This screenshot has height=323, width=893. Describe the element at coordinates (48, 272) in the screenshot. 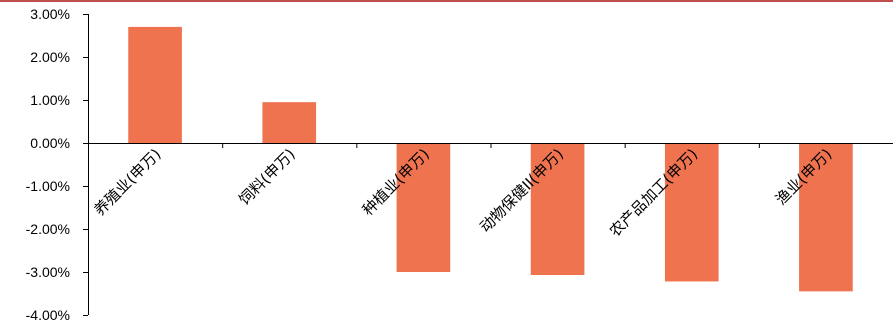

I see `y-tick-label: -3.00%` at that location.